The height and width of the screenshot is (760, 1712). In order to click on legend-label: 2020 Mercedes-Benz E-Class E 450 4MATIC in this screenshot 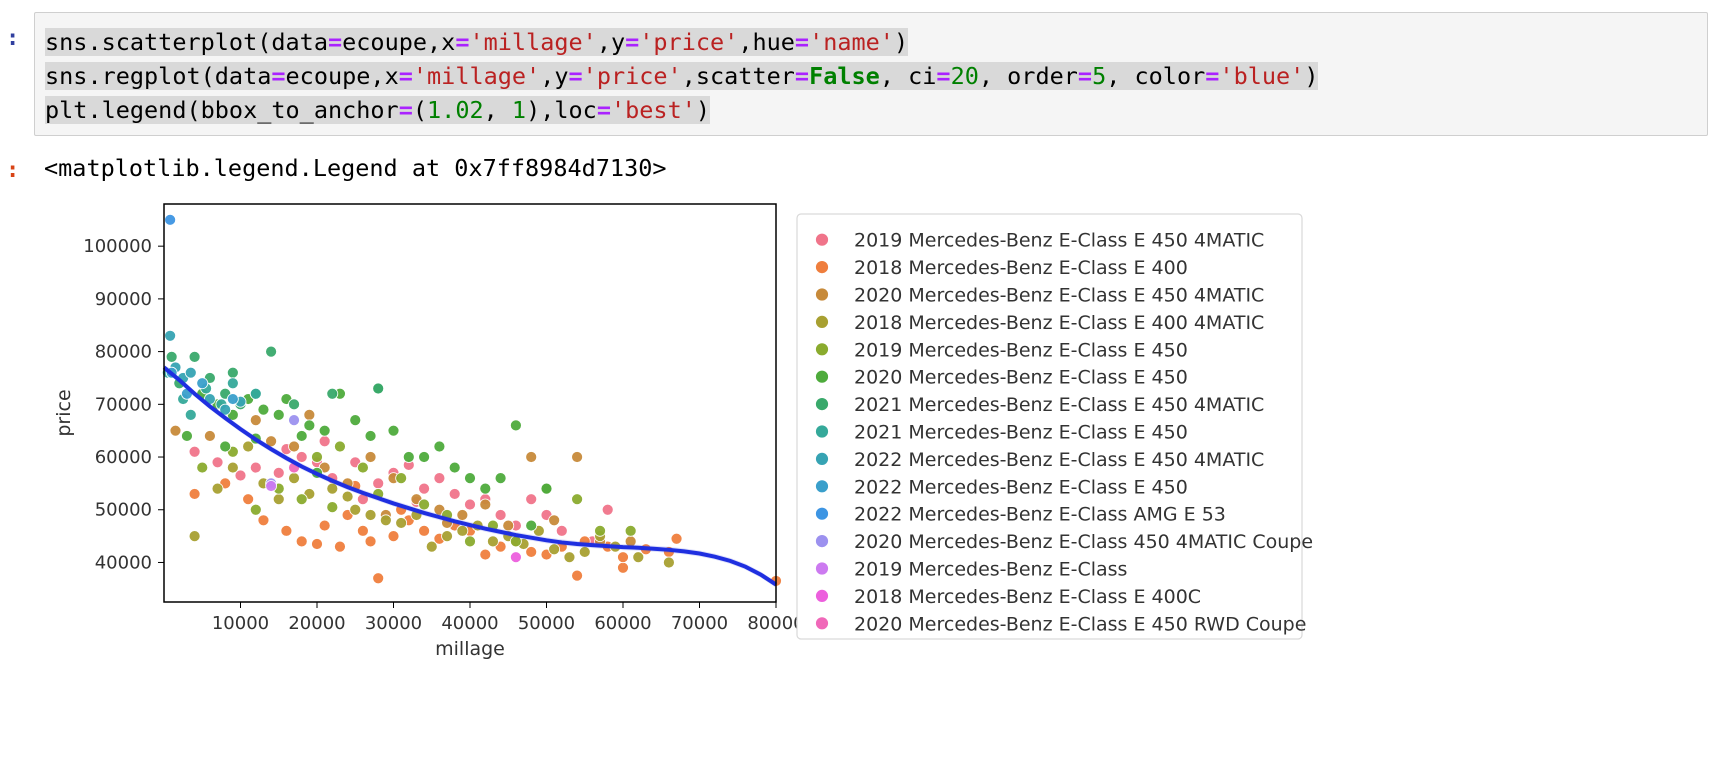, I will do `click(1059, 296)`.